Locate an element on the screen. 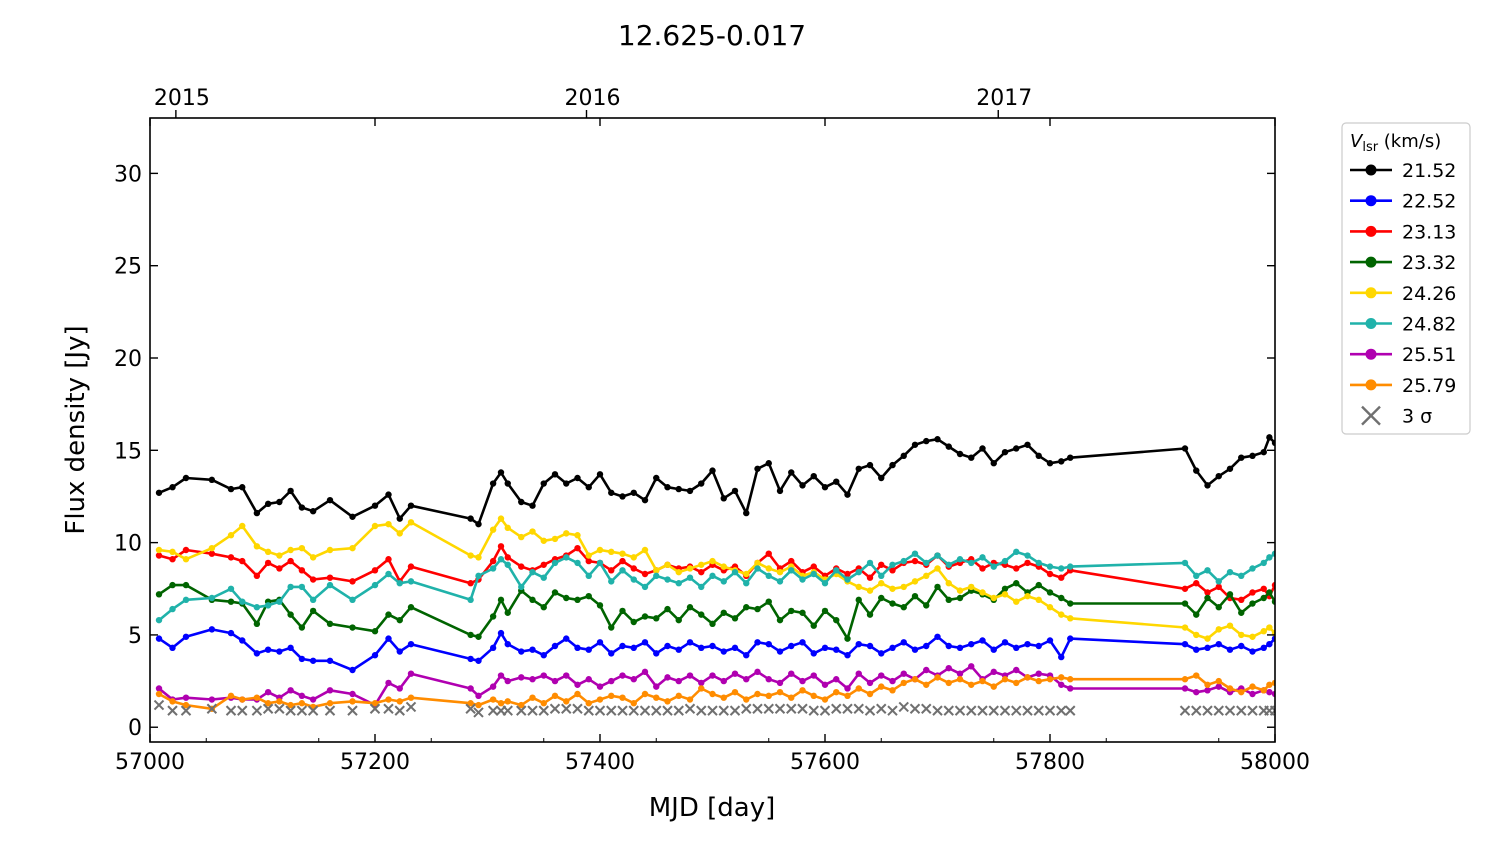 This screenshot has width=1500, height=844. series-line is located at coordinates (716, 610).